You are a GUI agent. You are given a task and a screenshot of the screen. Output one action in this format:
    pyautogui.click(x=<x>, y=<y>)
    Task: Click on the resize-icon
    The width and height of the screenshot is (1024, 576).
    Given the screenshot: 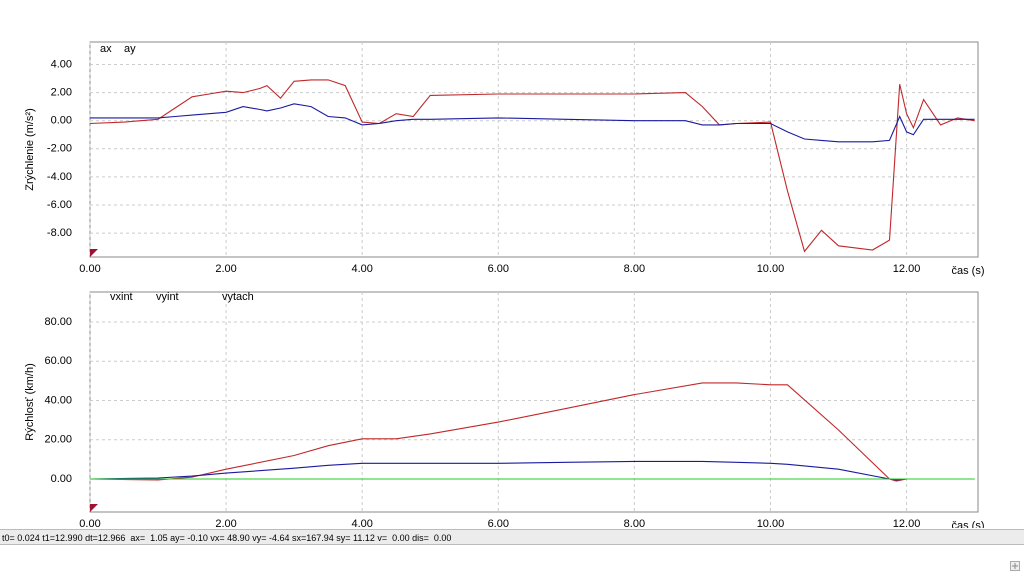 What is the action you would take?
    pyautogui.click(x=1015, y=566)
    